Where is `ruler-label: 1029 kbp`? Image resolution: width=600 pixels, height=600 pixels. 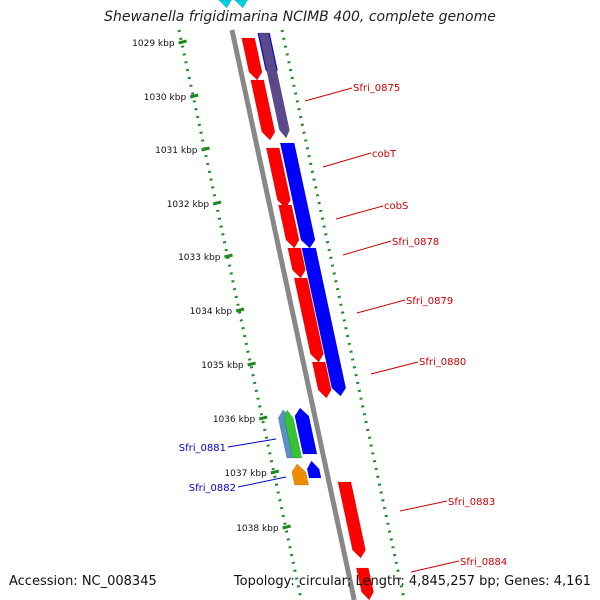
ruler-label: 1029 kbp is located at coordinates (153, 44).